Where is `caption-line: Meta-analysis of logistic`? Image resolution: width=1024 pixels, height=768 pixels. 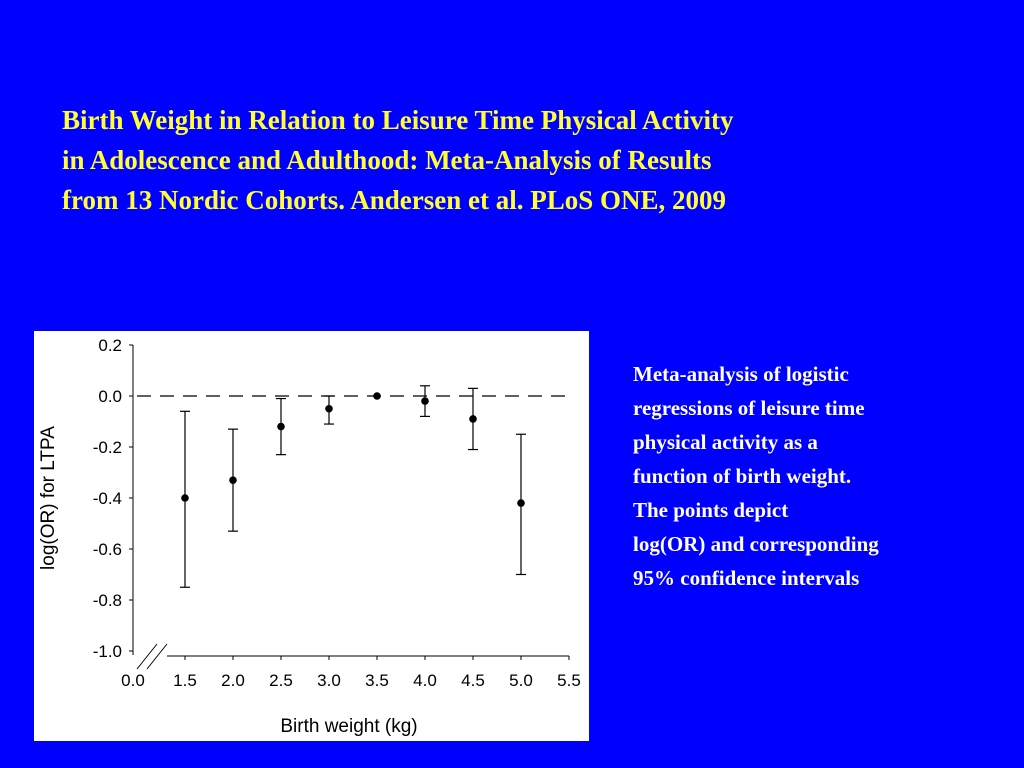 caption-line: Meta-analysis of logistic is located at coordinates (741, 374).